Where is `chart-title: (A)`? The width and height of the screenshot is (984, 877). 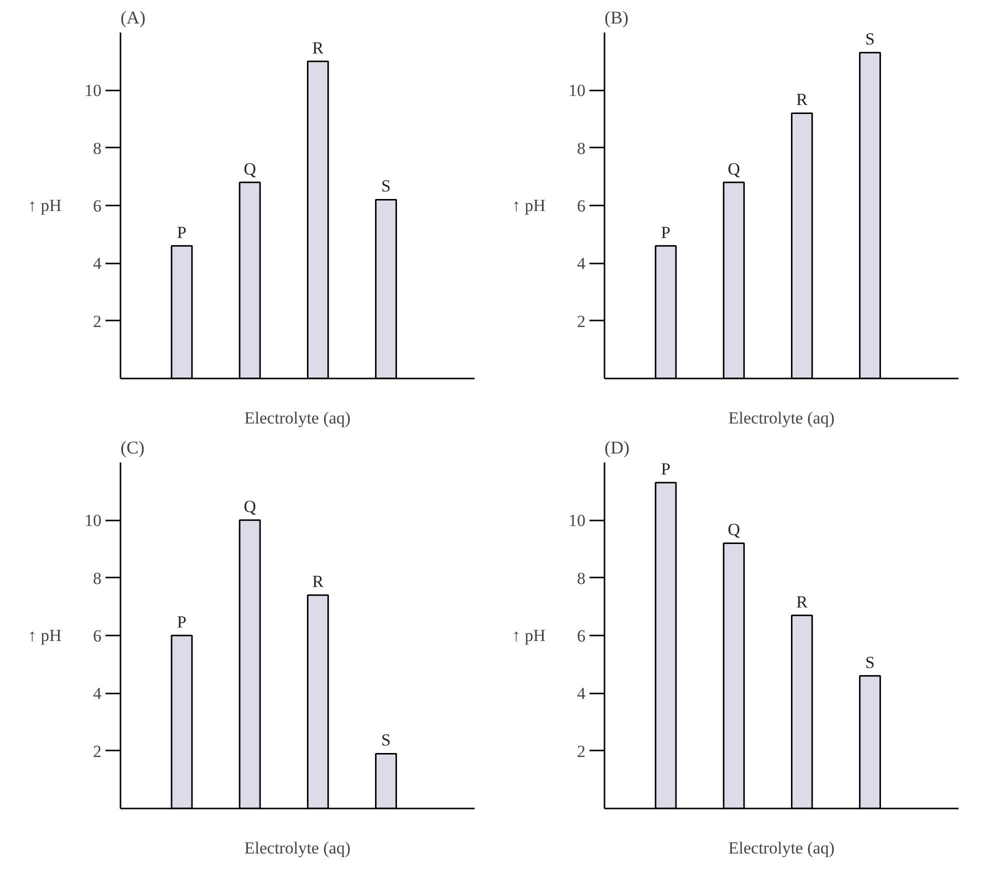 chart-title: (A) is located at coordinates (133, 18).